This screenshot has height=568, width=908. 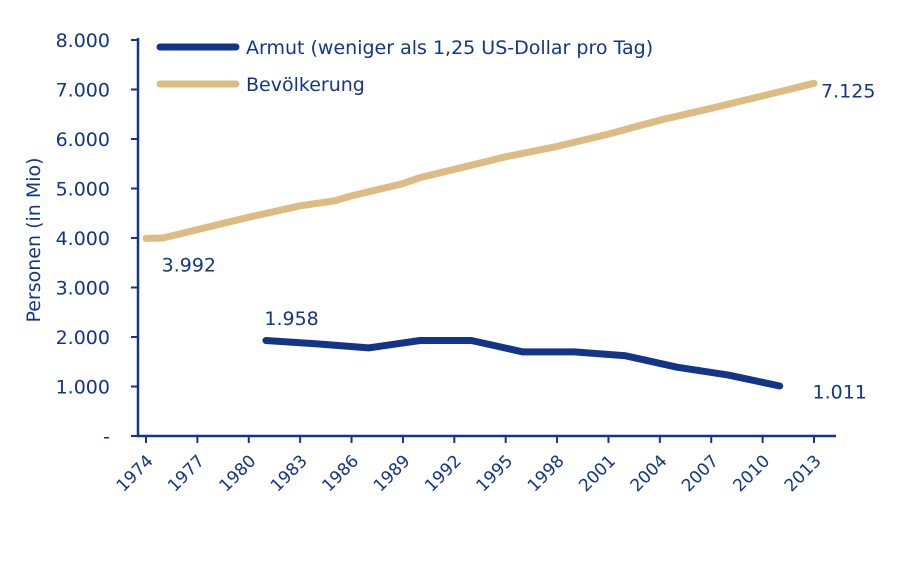 What do you see at coordinates (751, 473) in the screenshot?
I see `x-tick-label: 2010` at bounding box center [751, 473].